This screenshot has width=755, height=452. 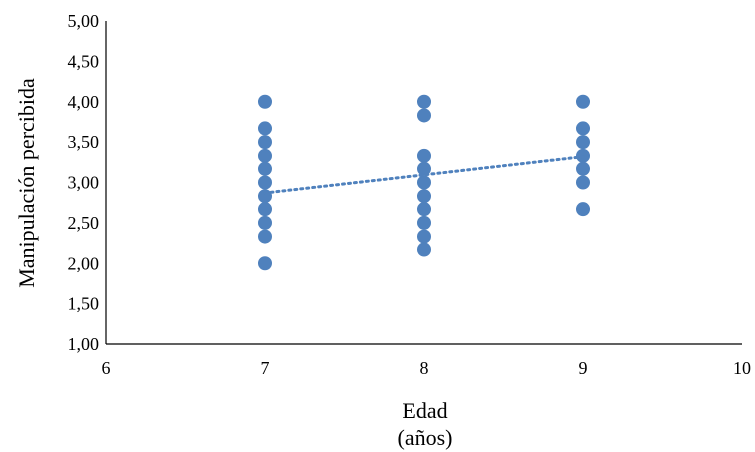 What do you see at coordinates (424, 410) in the screenshot?
I see `x-axis-title: Edad` at bounding box center [424, 410].